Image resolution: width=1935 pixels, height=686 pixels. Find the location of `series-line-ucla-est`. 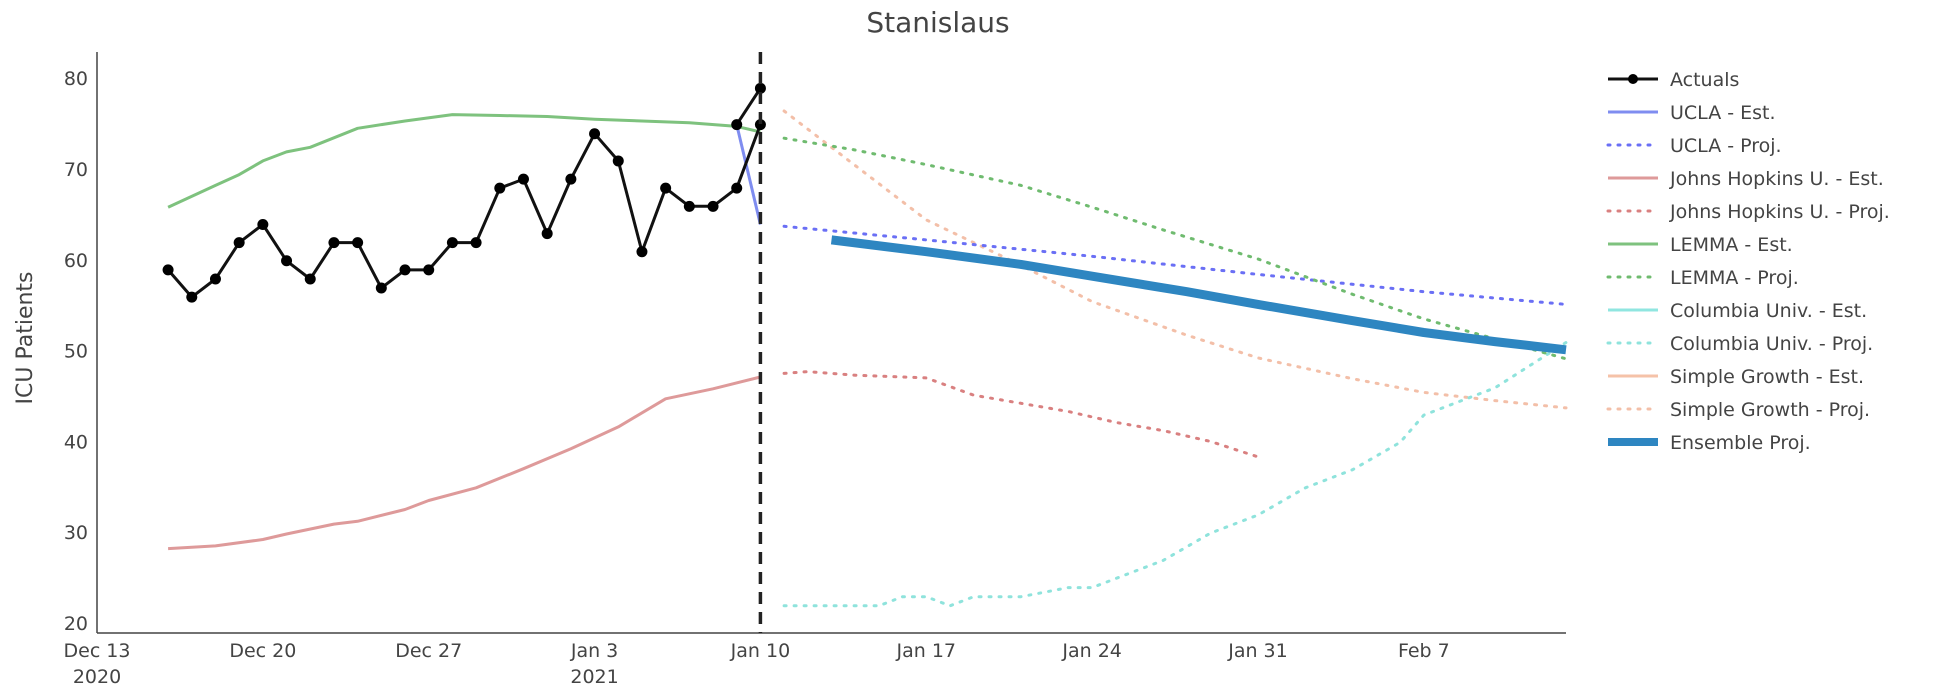

series-line-ucla-est is located at coordinates (748, 174).